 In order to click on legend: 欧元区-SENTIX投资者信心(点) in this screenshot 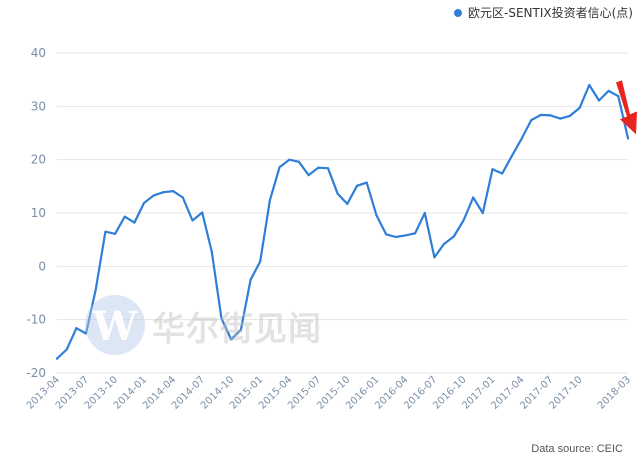, I will do `click(543, 12)`.